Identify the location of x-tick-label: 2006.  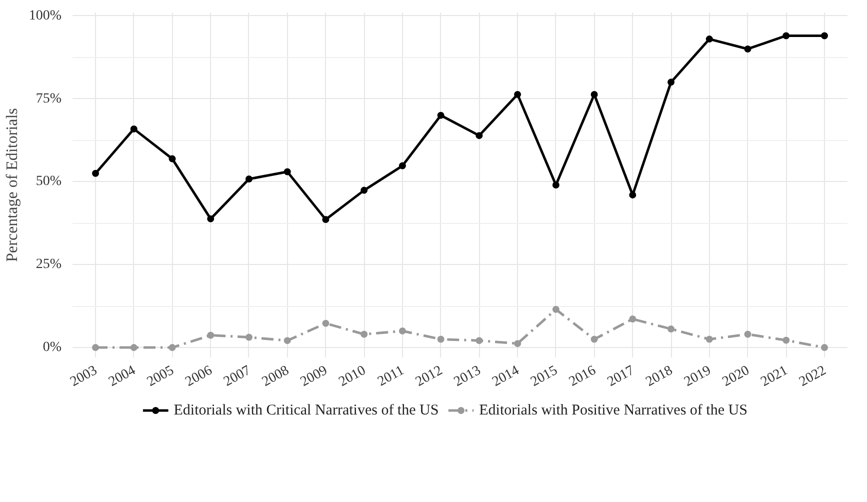
(199, 376).